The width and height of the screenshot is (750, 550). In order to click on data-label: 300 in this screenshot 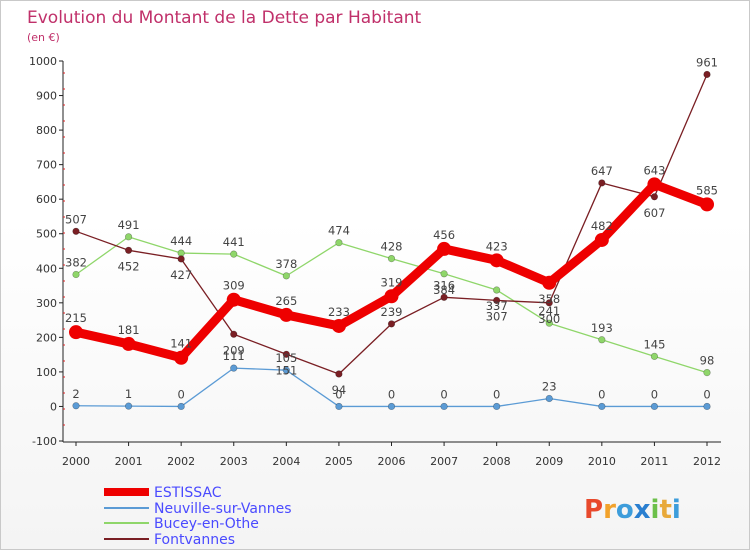, I will do `click(549, 319)`.